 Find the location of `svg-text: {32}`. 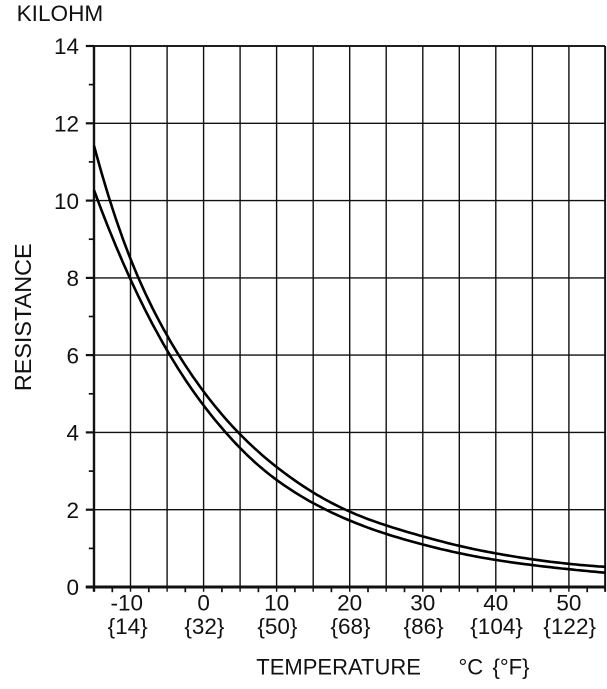

svg-text: {32} is located at coordinates (204, 626).